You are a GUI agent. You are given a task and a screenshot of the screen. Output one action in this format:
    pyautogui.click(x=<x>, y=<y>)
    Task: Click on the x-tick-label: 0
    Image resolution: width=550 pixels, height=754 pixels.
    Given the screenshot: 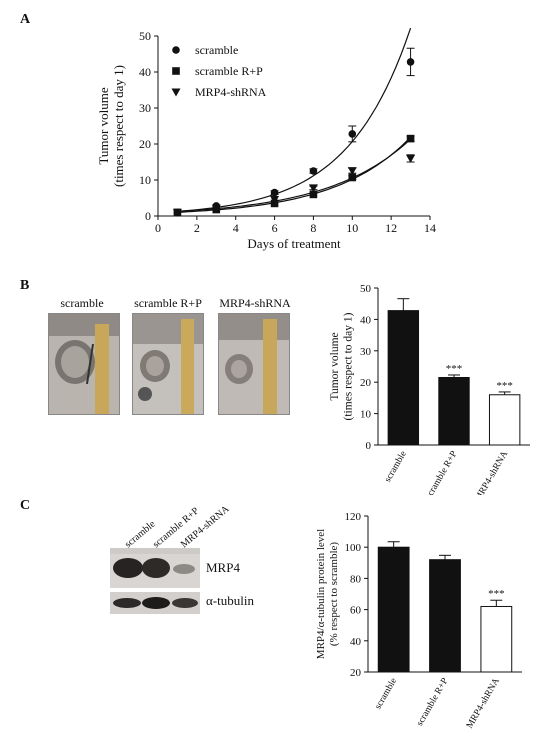 What is the action you would take?
    pyautogui.click(x=158, y=228)
    